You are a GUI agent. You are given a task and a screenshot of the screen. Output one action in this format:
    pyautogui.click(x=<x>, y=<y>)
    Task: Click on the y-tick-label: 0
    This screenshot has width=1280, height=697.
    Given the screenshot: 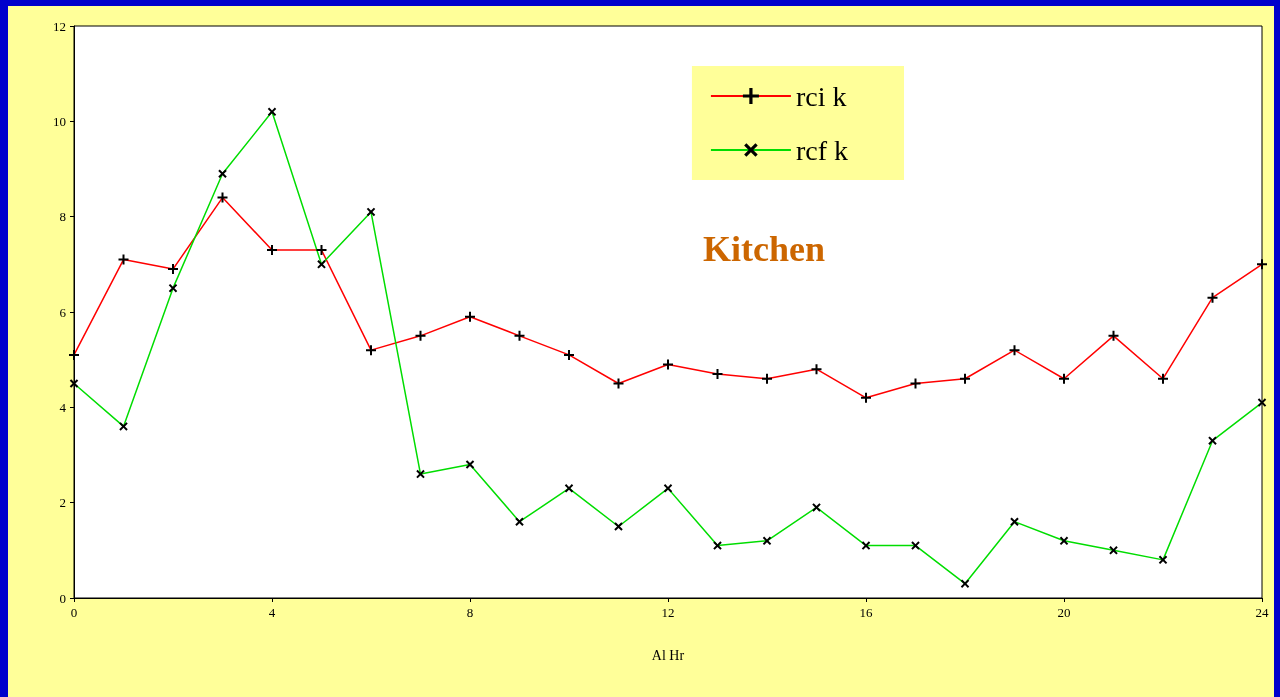 What is the action you would take?
    pyautogui.click(x=62, y=598)
    